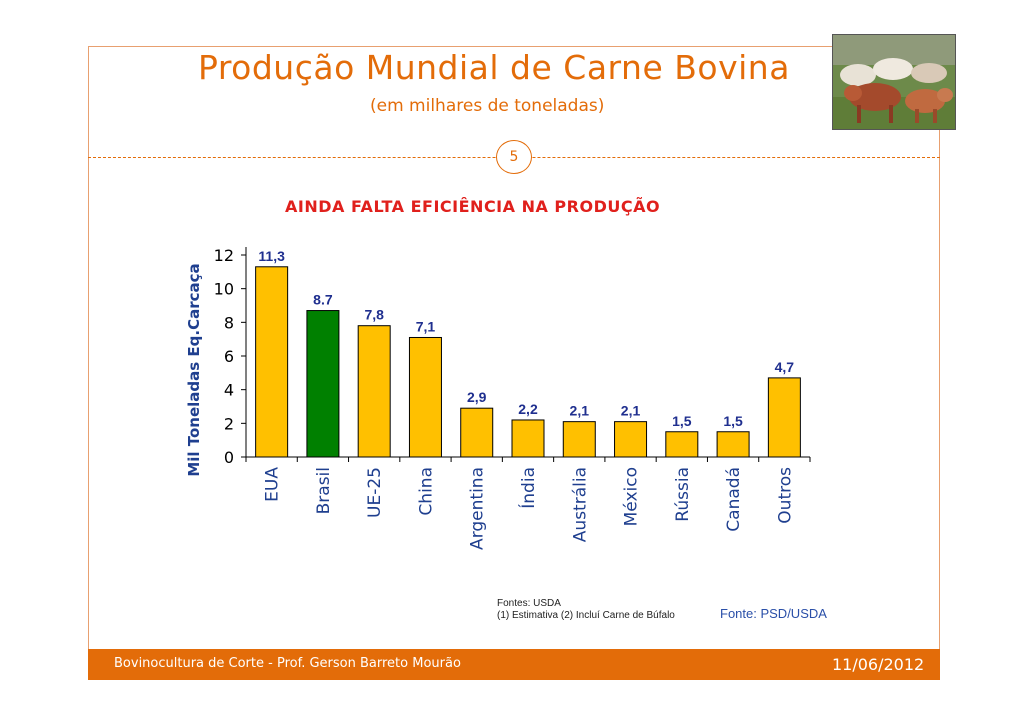  I want to click on data-label: 2,2, so click(528, 409).